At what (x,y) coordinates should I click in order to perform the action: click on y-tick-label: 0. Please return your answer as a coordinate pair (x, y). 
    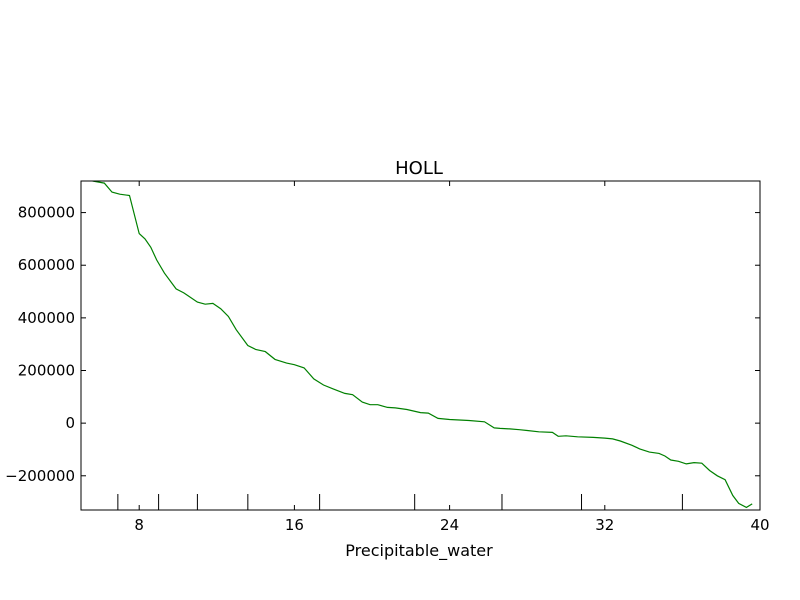
    Looking at the image, I should click on (70, 423).